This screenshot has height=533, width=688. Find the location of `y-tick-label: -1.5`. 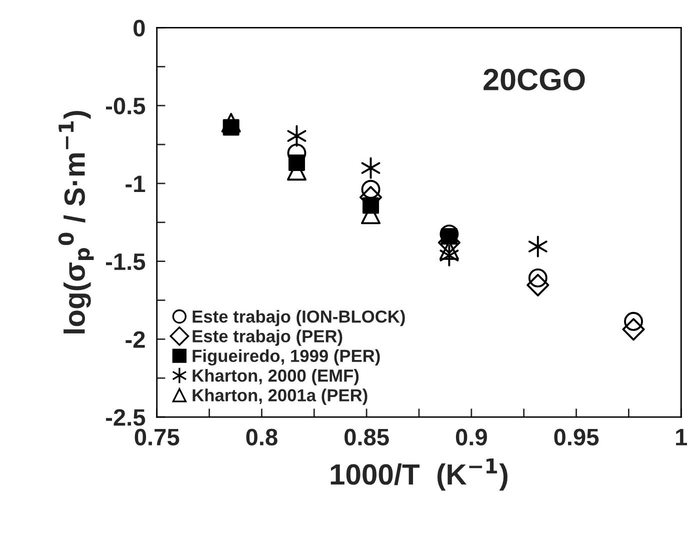

y-tick-label: -1.5 is located at coordinates (126, 262).